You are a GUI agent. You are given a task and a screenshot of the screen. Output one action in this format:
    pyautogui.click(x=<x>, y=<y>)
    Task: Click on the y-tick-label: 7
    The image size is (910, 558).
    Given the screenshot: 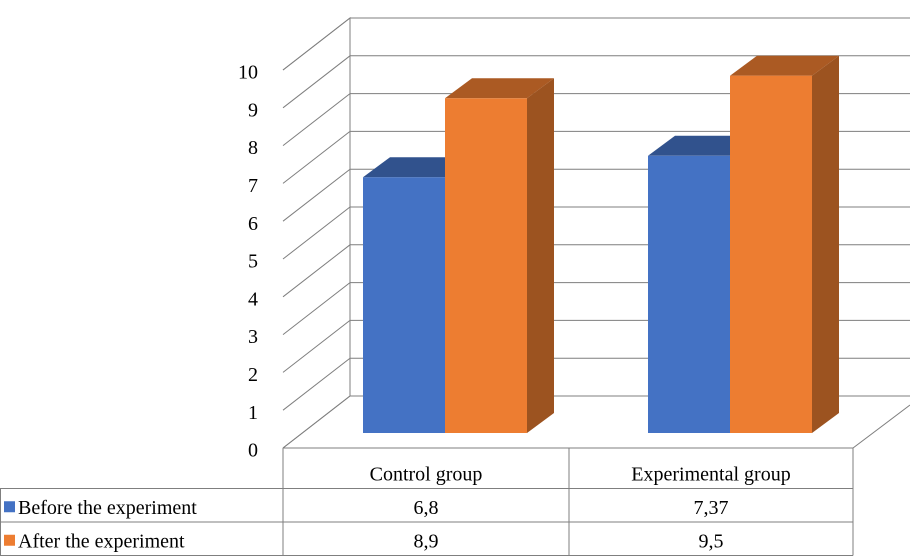 What is the action you would take?
    pyautogui.click(x=253, y=186)
    